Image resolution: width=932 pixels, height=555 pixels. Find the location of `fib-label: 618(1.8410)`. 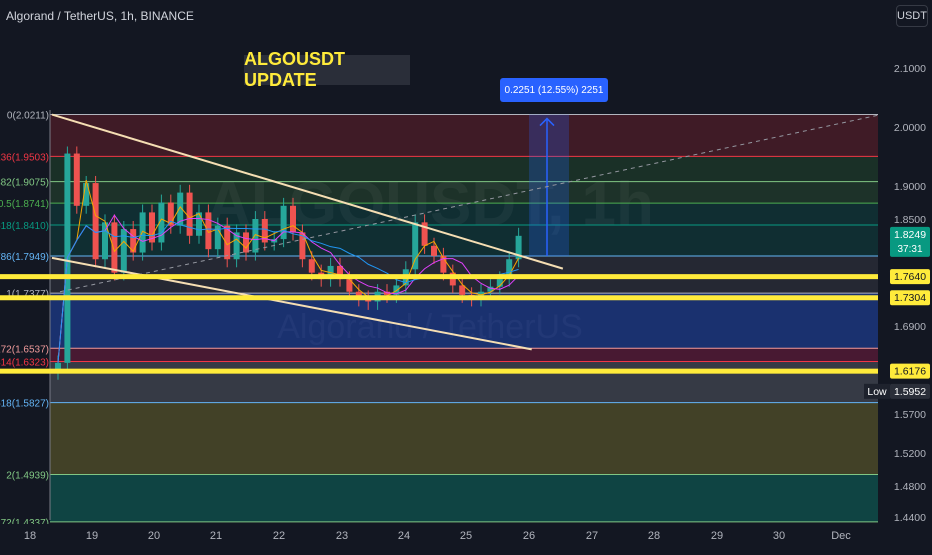

fib-label: 618(1.8410) is located at coordinates (24, 226).